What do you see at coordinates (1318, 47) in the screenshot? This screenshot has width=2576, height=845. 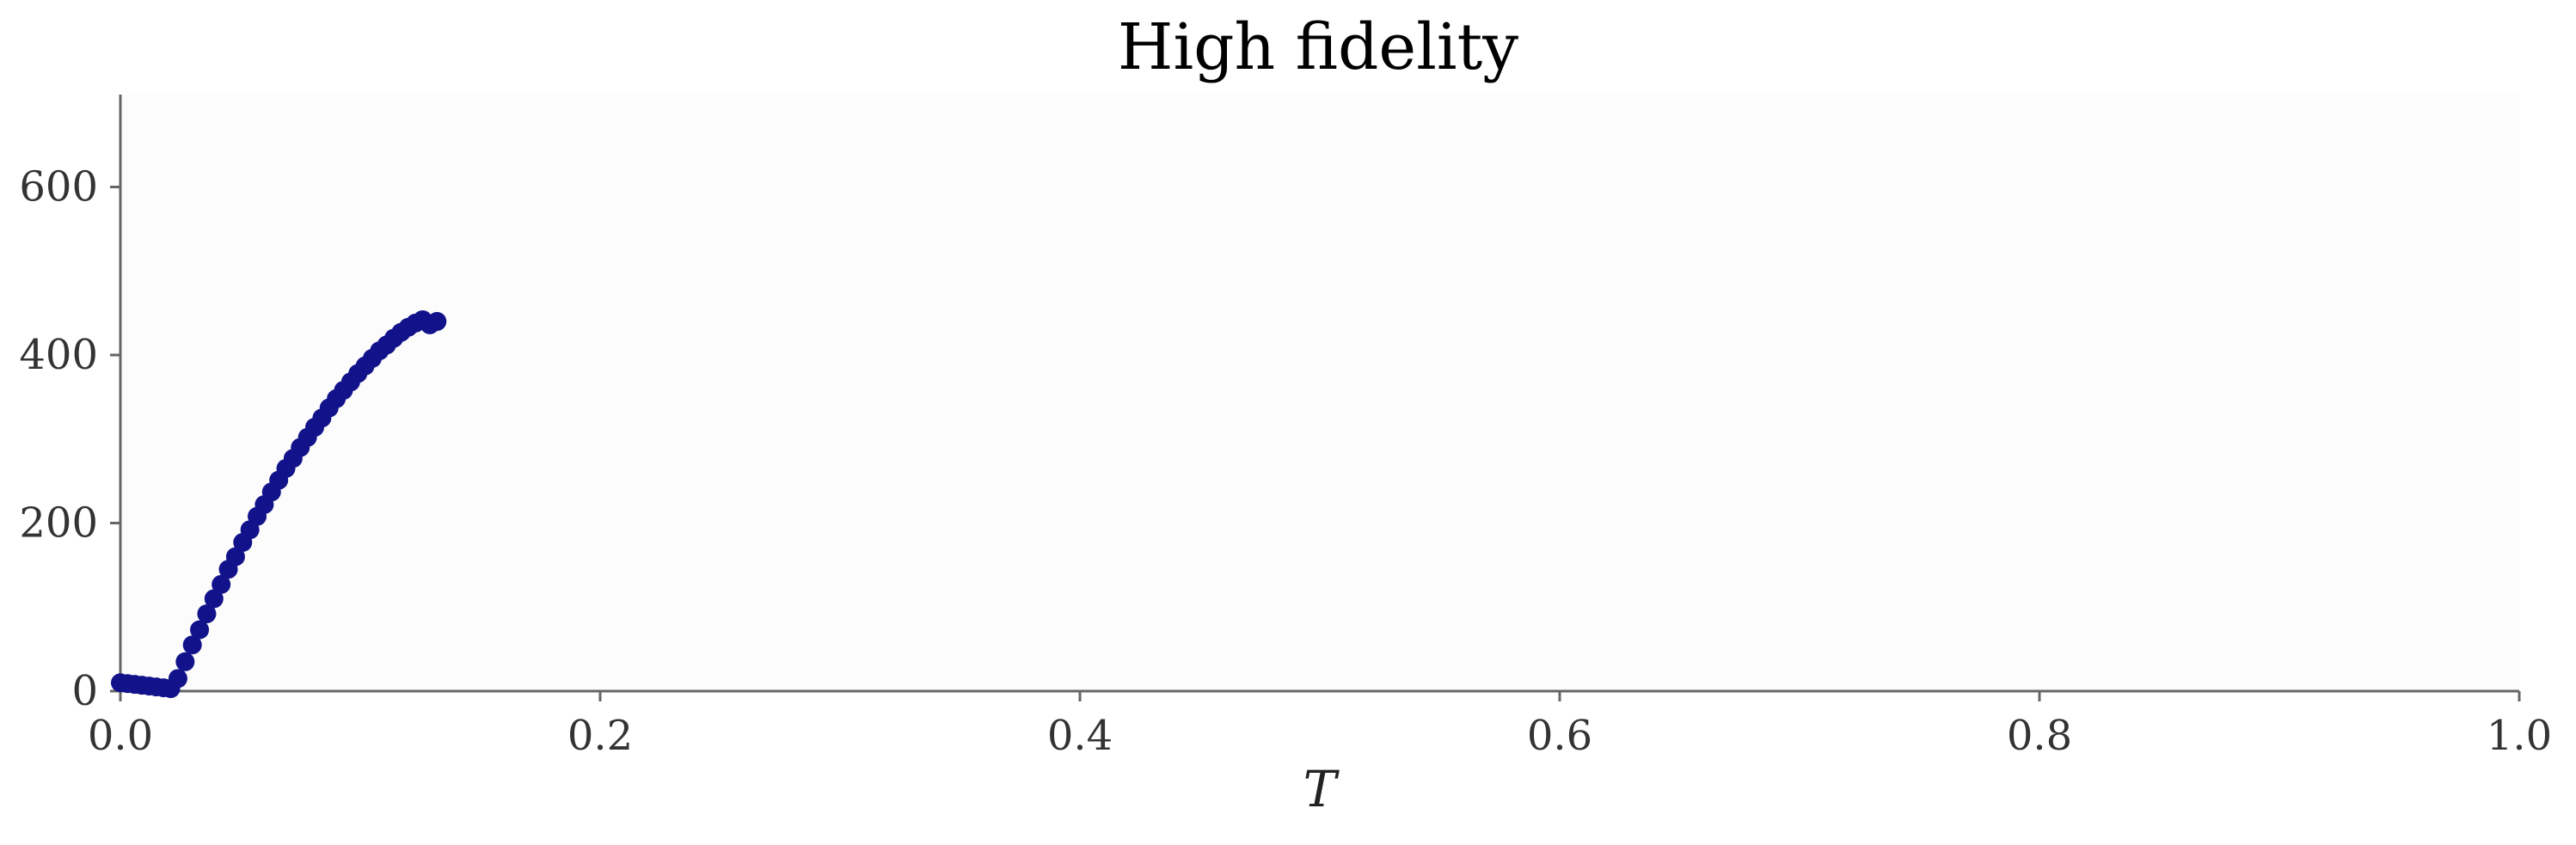 I see `chart-title: High fidelity` at bounding box center [1318, 47].